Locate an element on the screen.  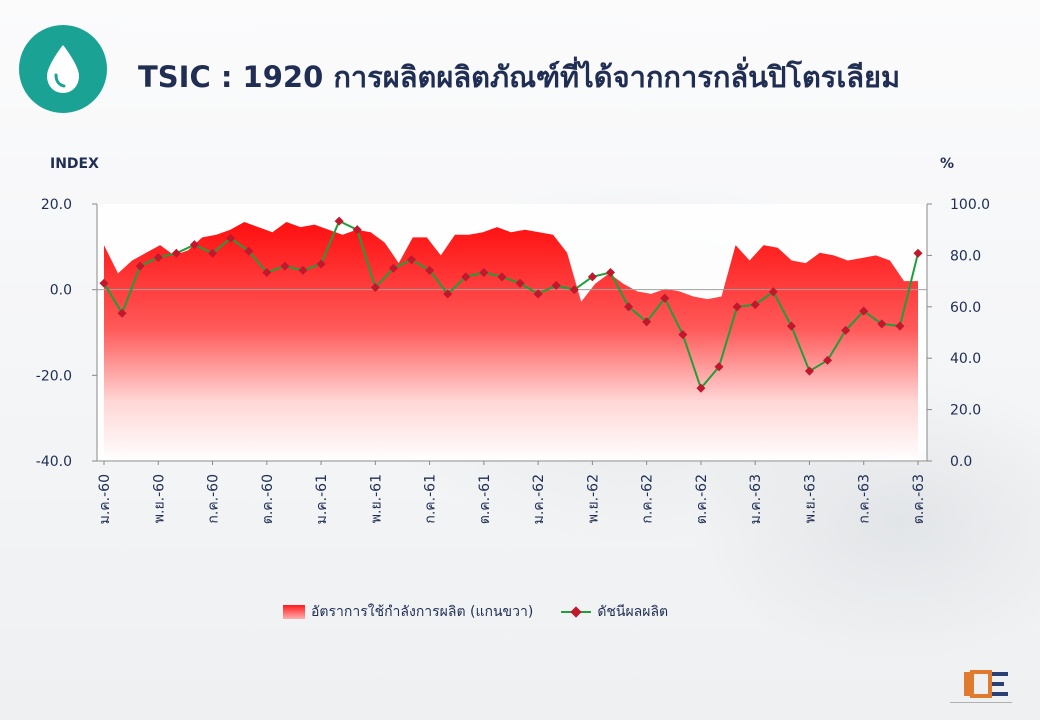
x-tick-label: พ.ย.-61 is located at coordinates (376, 498).